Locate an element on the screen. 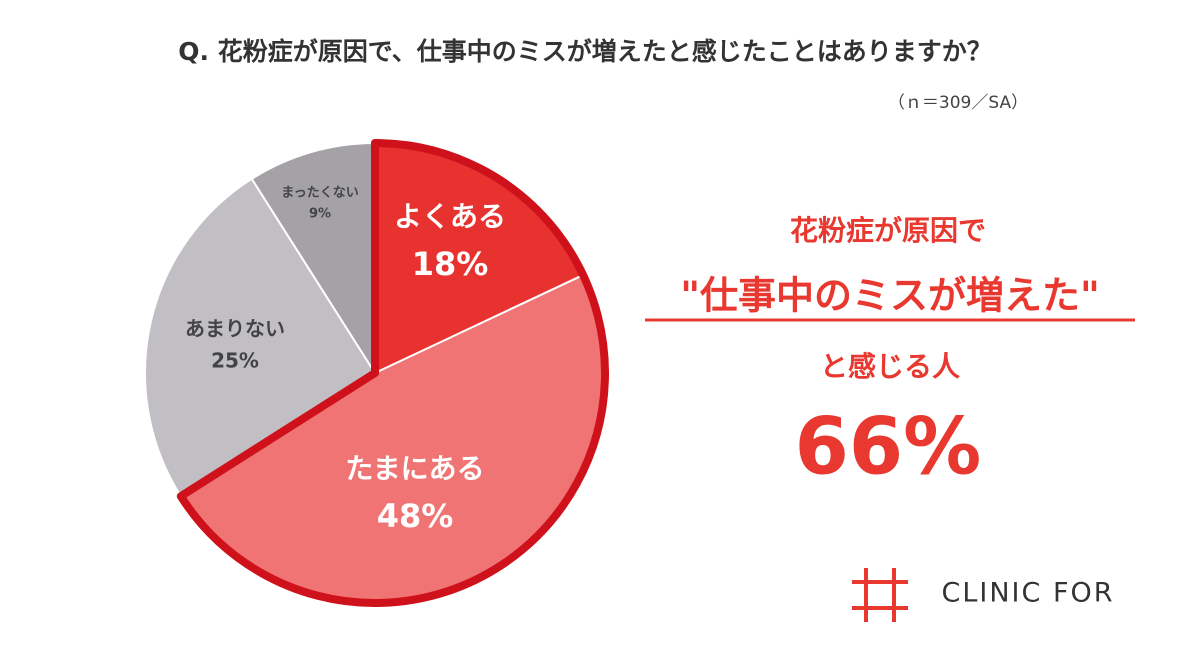  logo-icon is located at coordinates (880, 595).